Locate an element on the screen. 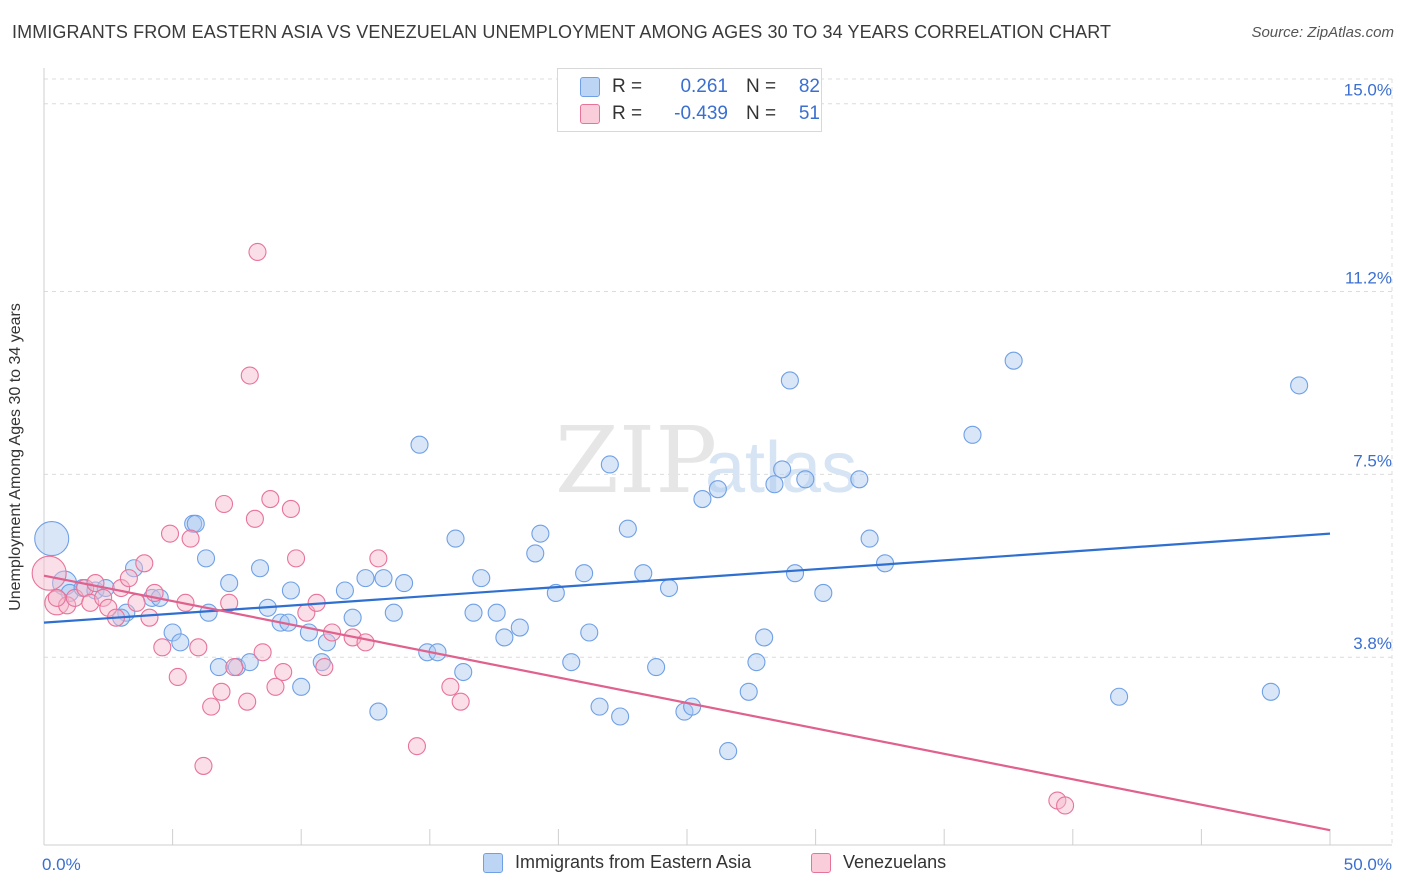 The image size is (1406, 892). watermark: ZIP atlas is located at coordinates (706, 460).